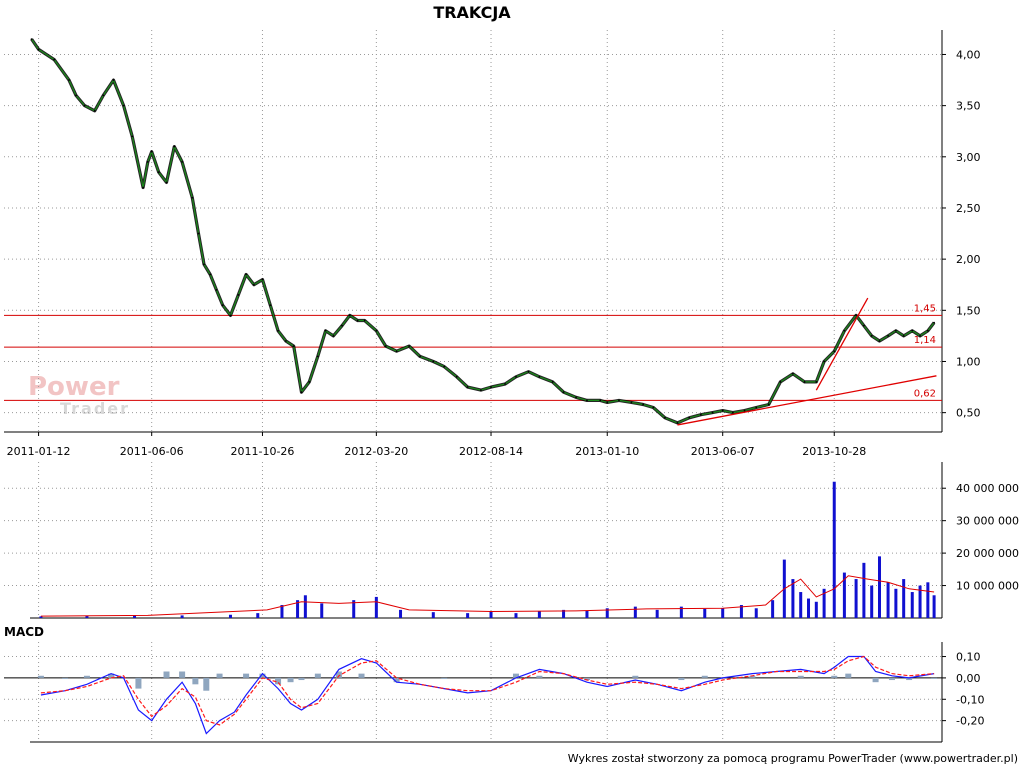 The height and width of the screenshot is (772, 1024). I want to click on volume-y-tick-label: 10 000 000, so click(987, 586).